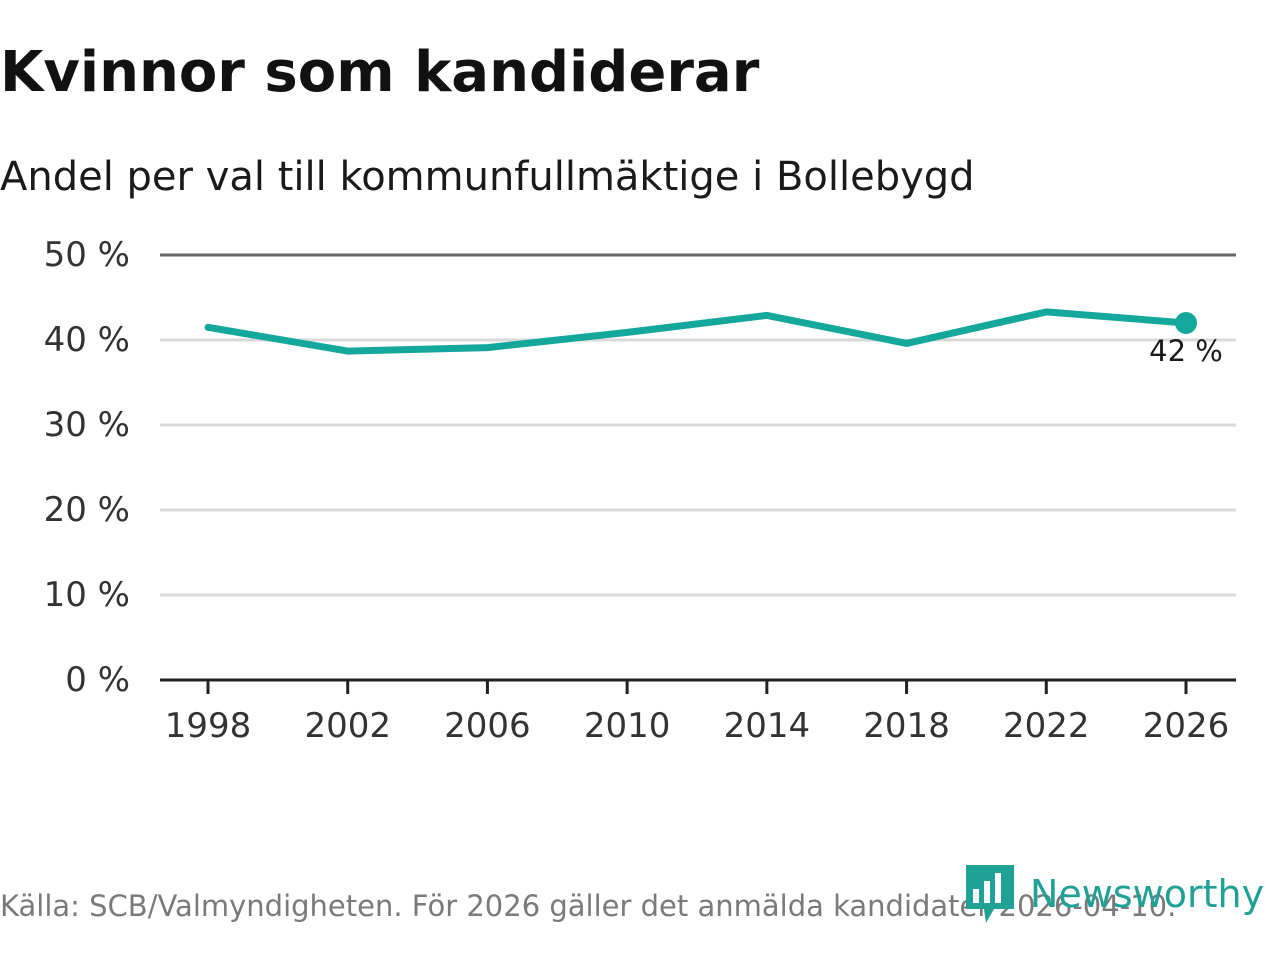  I want to click on x-tick-label: 2026, so click(1186, 726).